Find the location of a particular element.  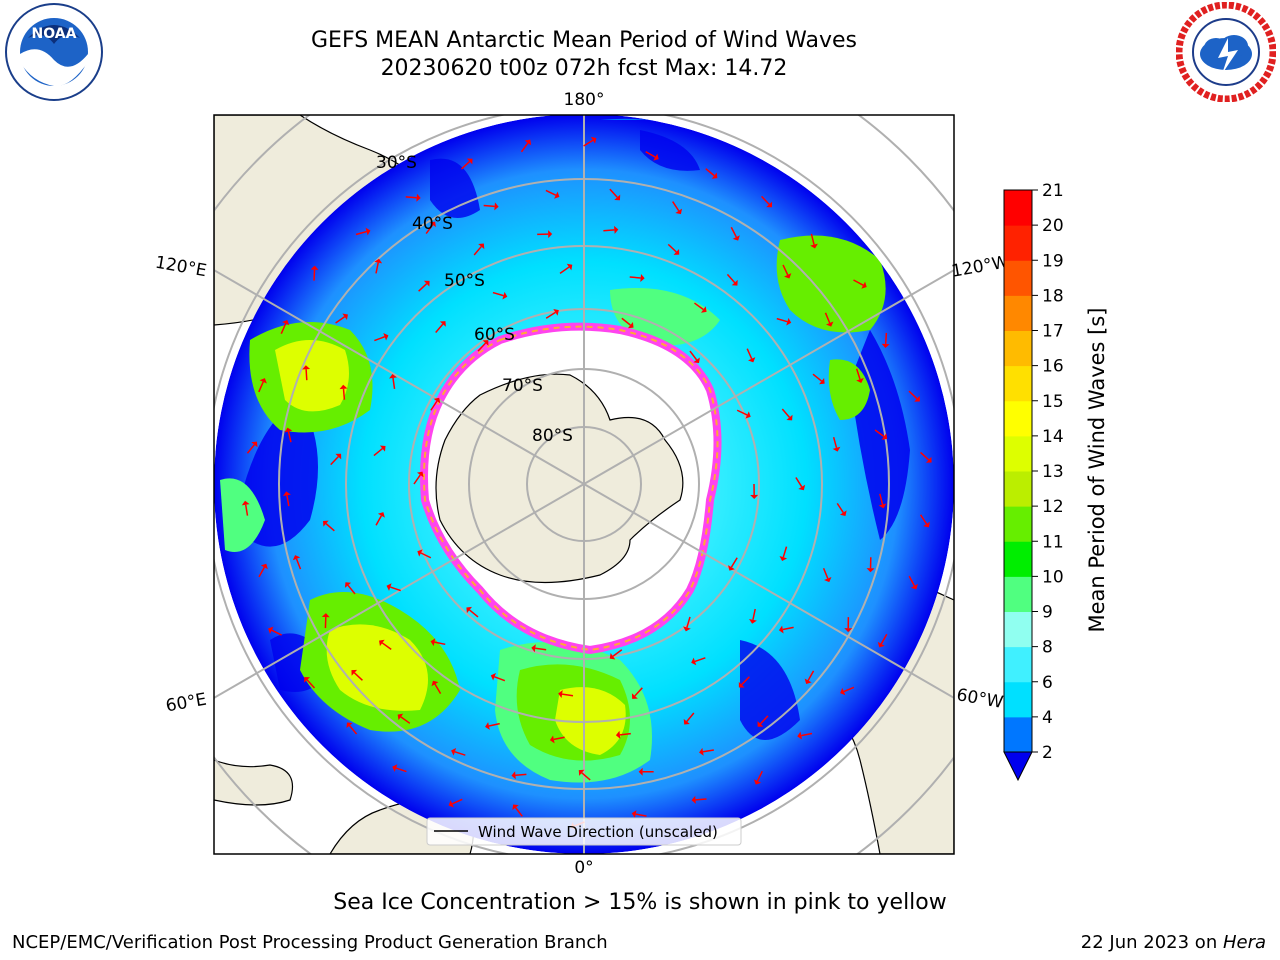

lat-label-30: 30°S is located at coordinates (396, 163).